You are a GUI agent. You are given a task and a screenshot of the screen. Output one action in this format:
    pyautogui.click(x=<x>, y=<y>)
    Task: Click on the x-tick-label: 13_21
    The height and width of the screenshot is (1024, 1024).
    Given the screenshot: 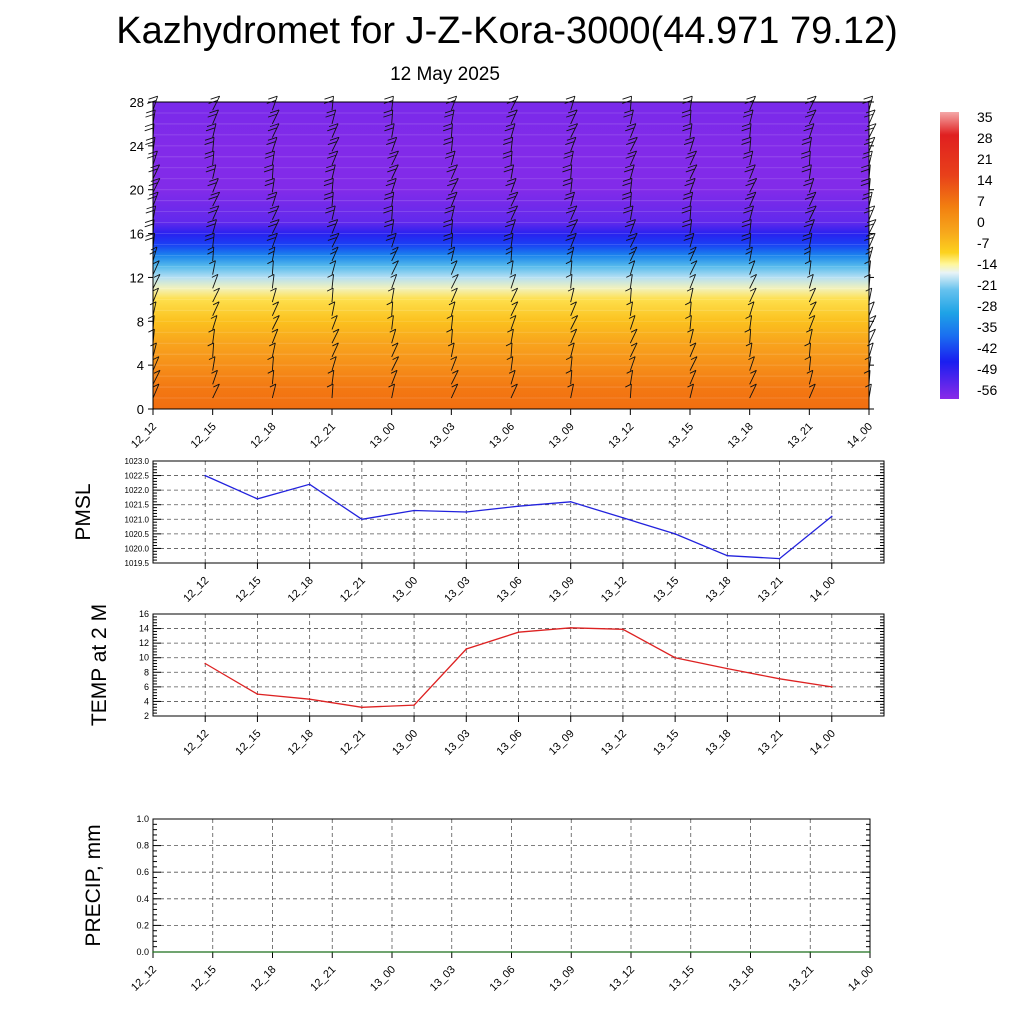 What is the action you would take?
    pyautogui.click(x=801, y=979)
    